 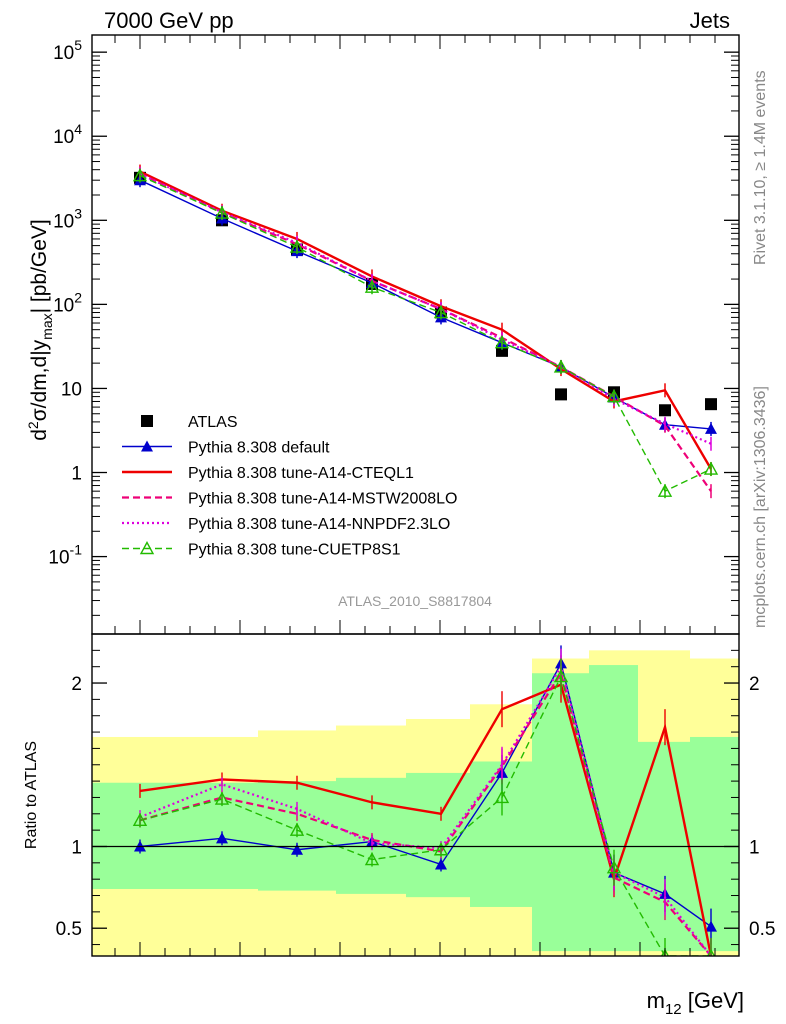 I want to click on y-tick-label: 10³, so click(x=67, y=218).